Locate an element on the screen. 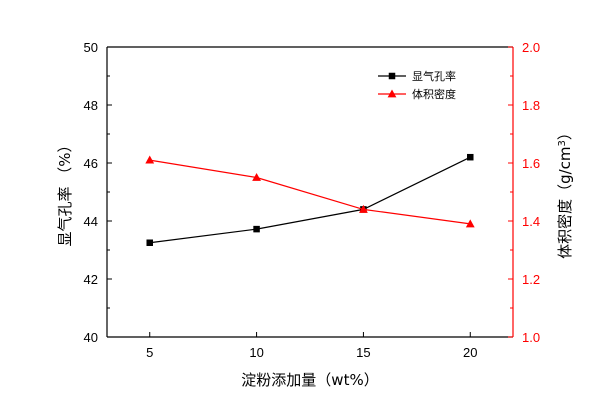 Image resolution: width=595 pixels, height=405 pixels. y-right-tick-label: 1.4 is located at coordinates (531, 221).